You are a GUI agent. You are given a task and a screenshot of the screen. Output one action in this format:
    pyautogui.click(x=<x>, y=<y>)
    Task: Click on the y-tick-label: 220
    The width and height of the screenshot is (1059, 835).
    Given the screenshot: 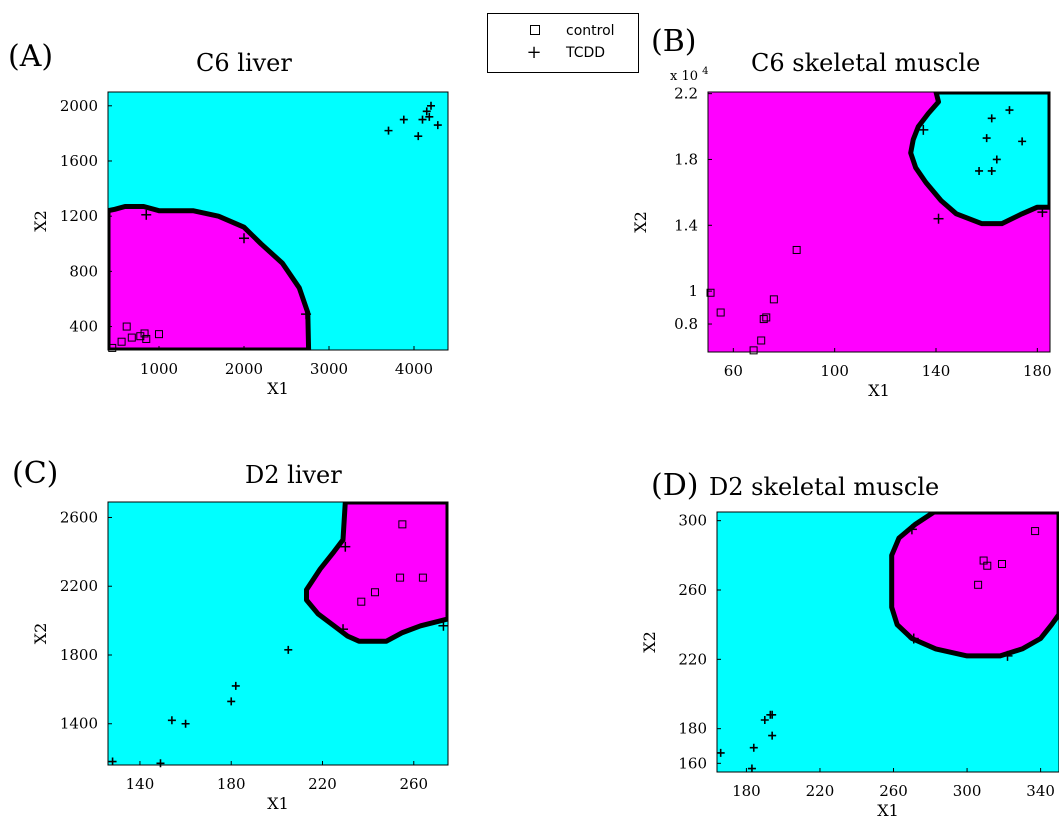 What is the action you would take?
    pyautogui.click(x=692, y=659)
    